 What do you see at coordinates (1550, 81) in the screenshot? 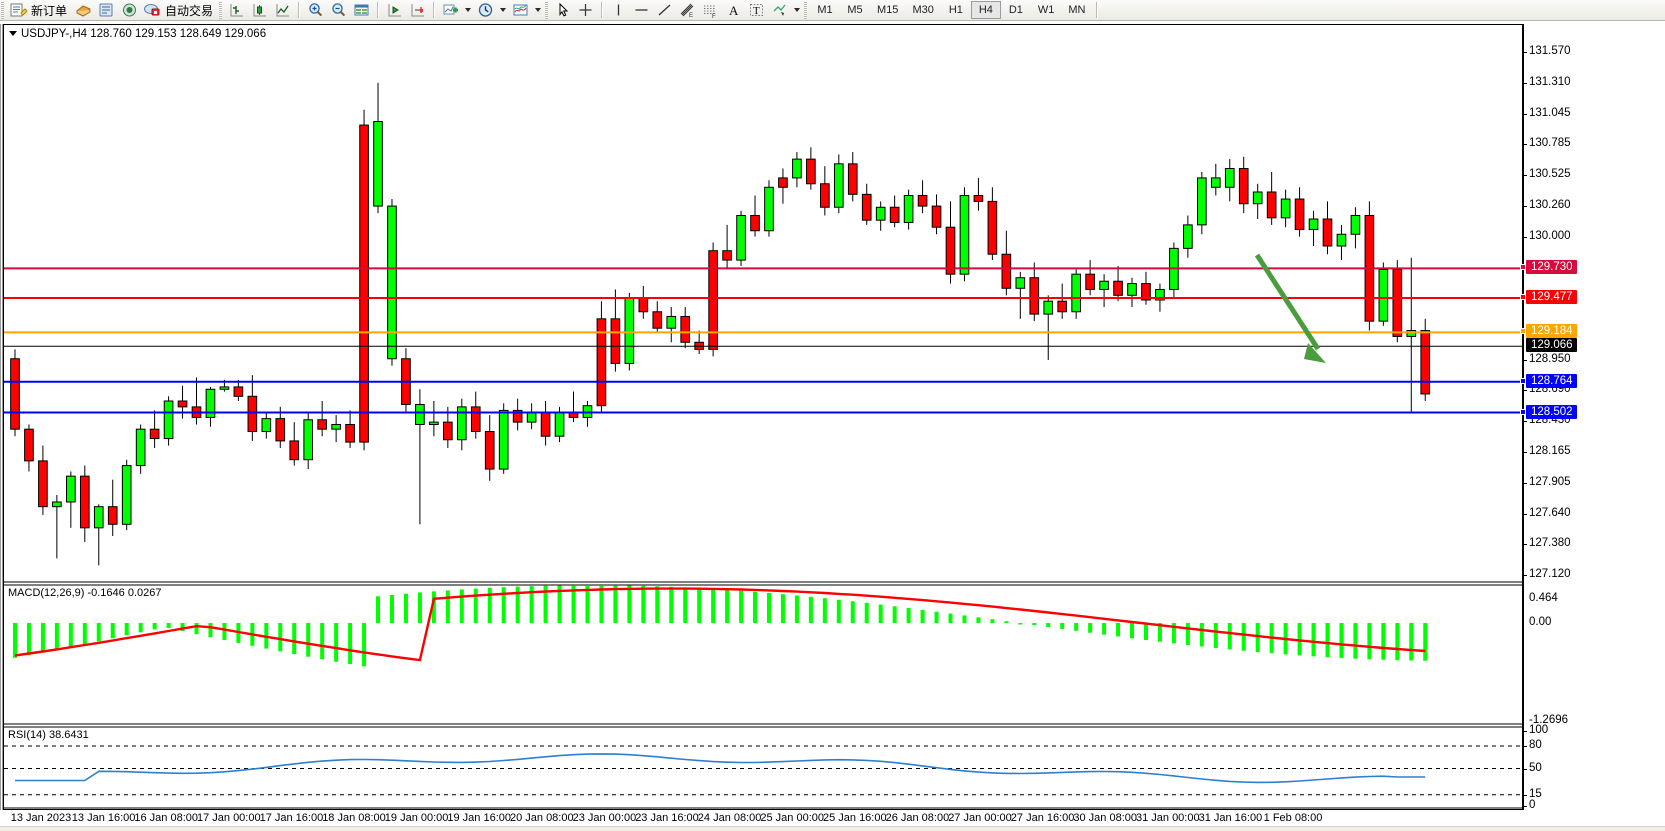
I see `price-tick-131.310: 131.310` at bounding box center [1550, 81].